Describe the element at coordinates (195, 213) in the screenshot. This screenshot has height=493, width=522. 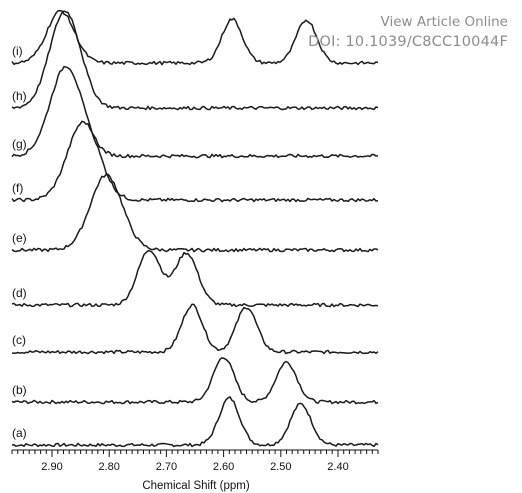
I see `spectrum-trace-e` at that location.